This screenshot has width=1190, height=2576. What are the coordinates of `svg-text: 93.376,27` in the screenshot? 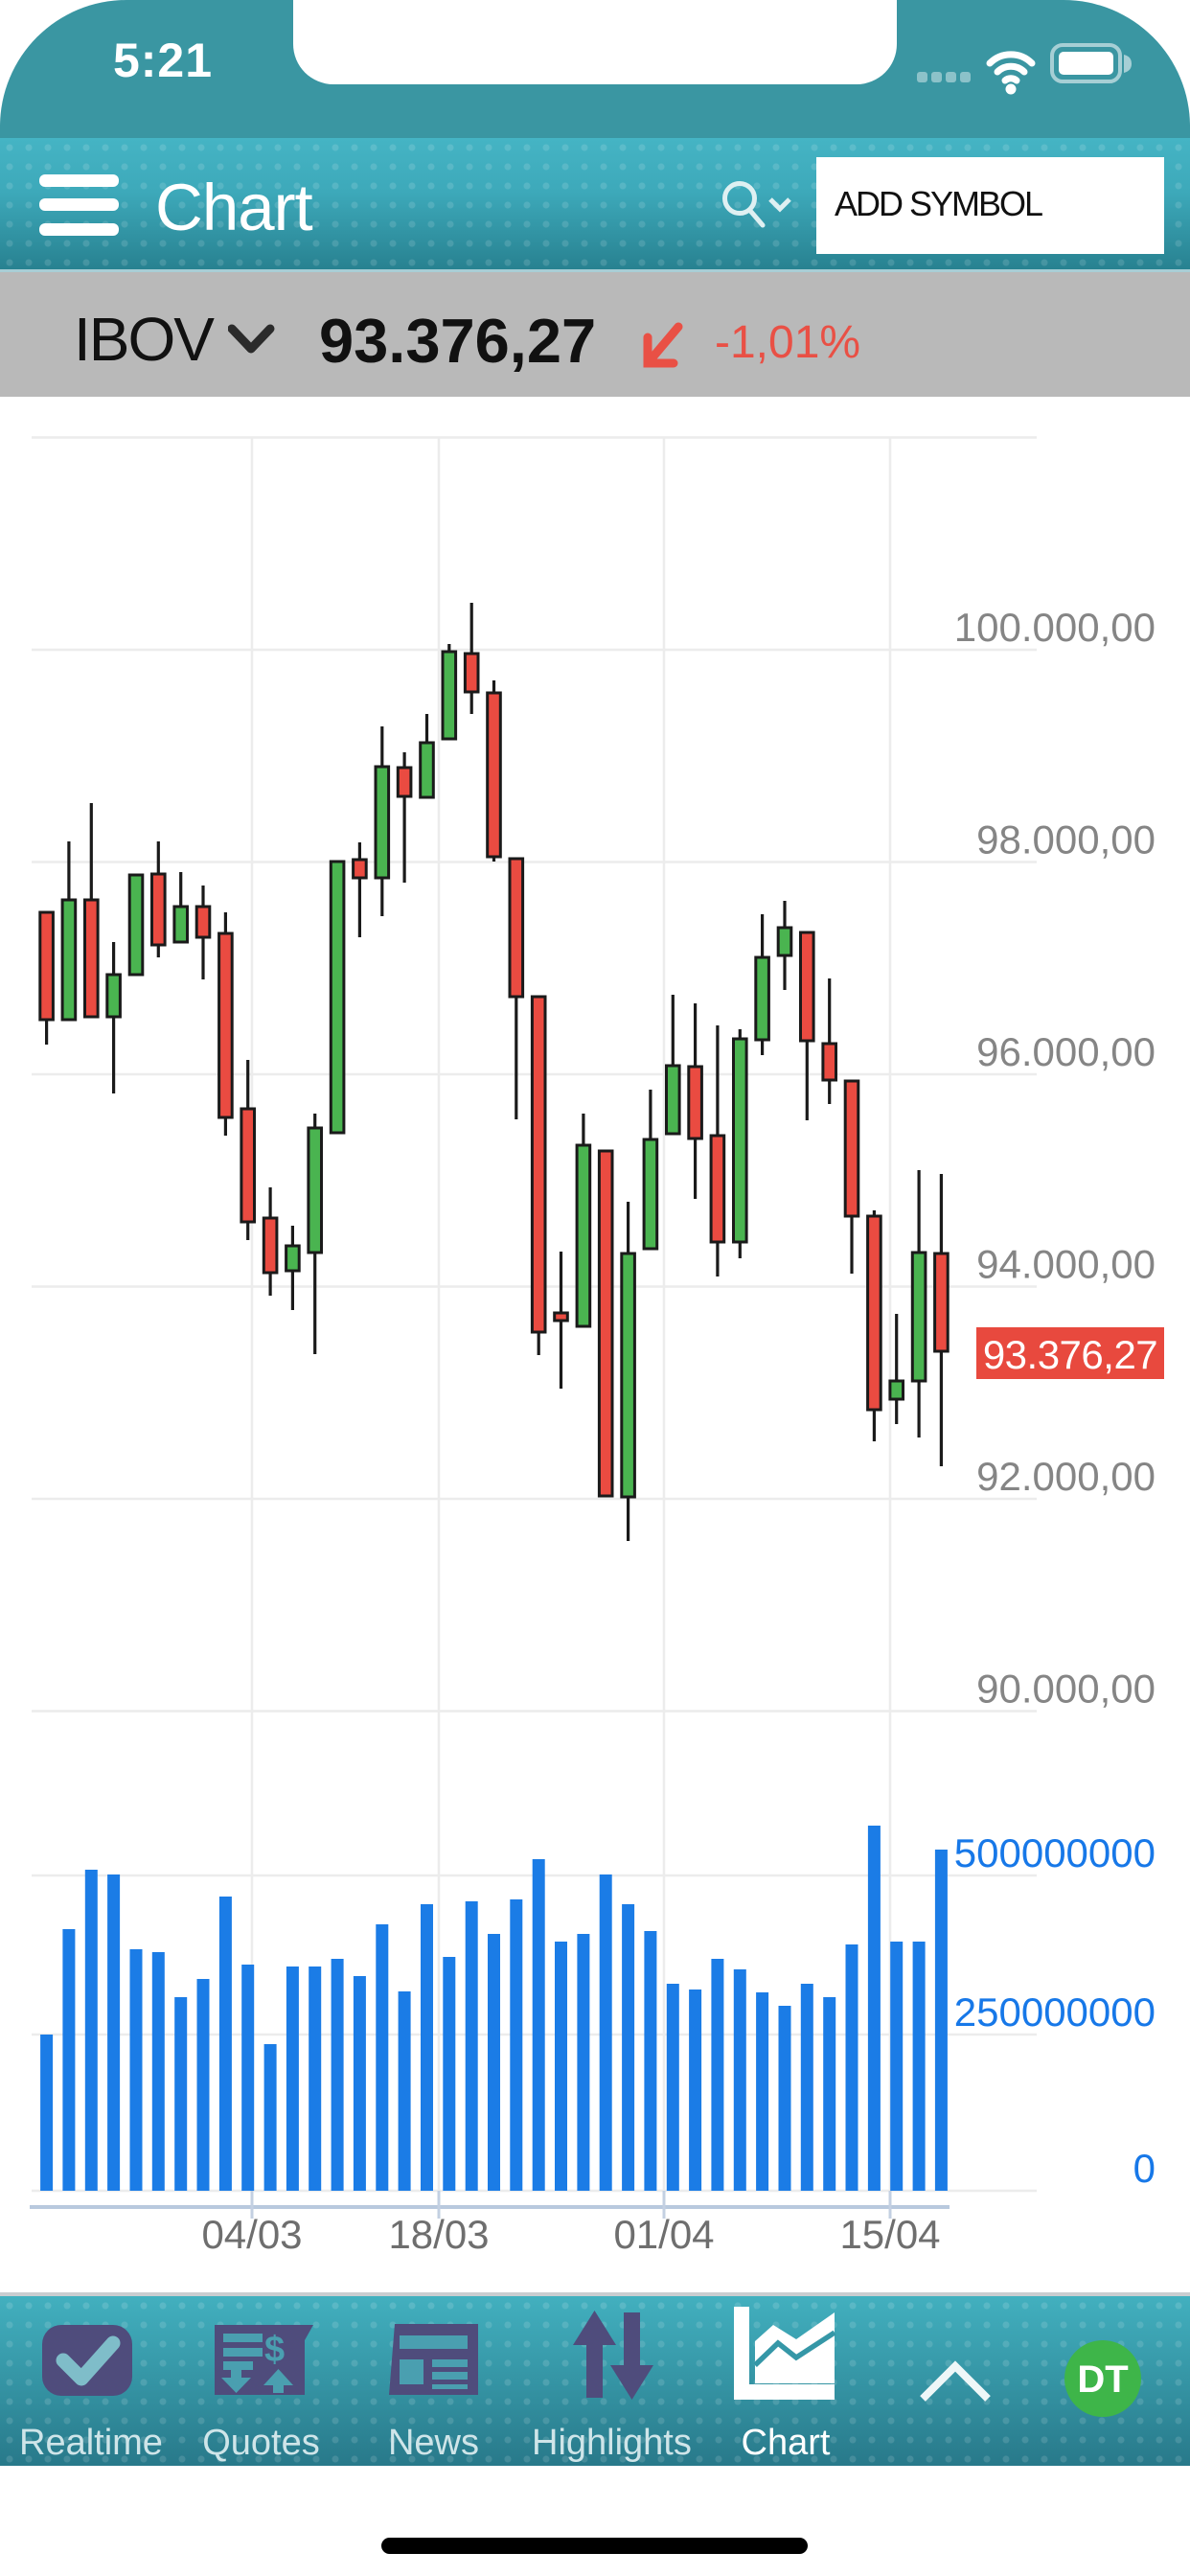 It's located at (1070, 1354).